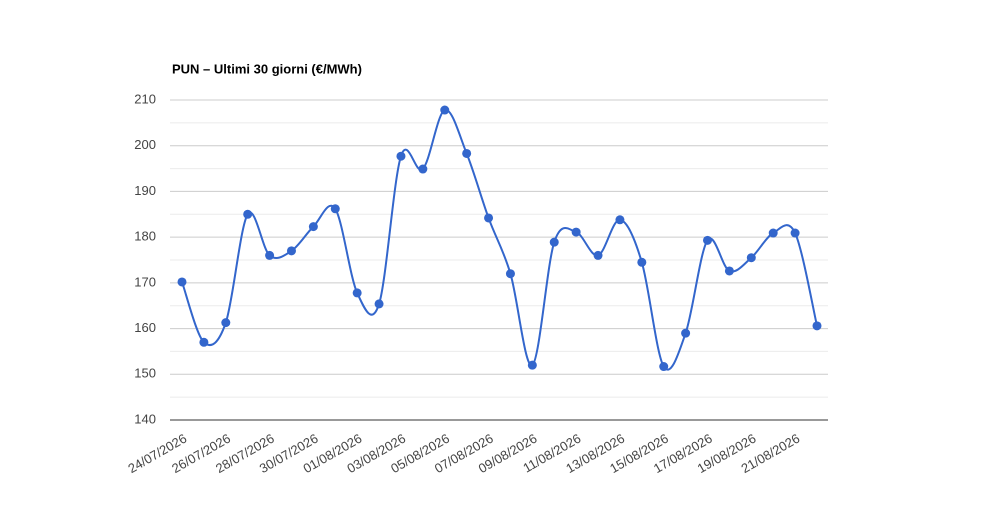 The width and height of the screenshot is (1000, 520). What do you see at coordinates (145, 98) in the screenshot?
I see `y-tick-label: 210` at bounding box center [145, 98].